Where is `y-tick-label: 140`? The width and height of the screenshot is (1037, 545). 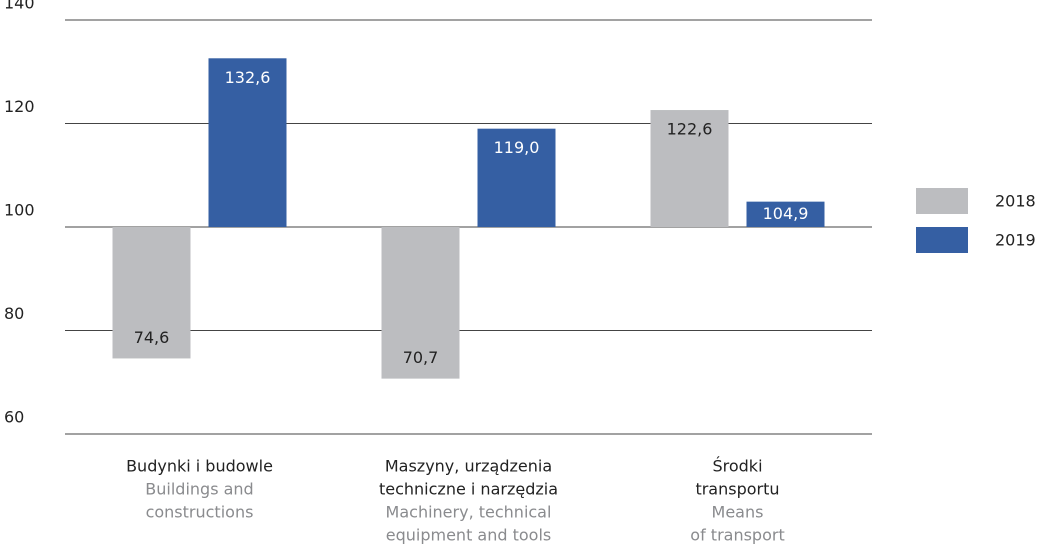 y-tick-label: 140 is located at coordinates (19, 6).